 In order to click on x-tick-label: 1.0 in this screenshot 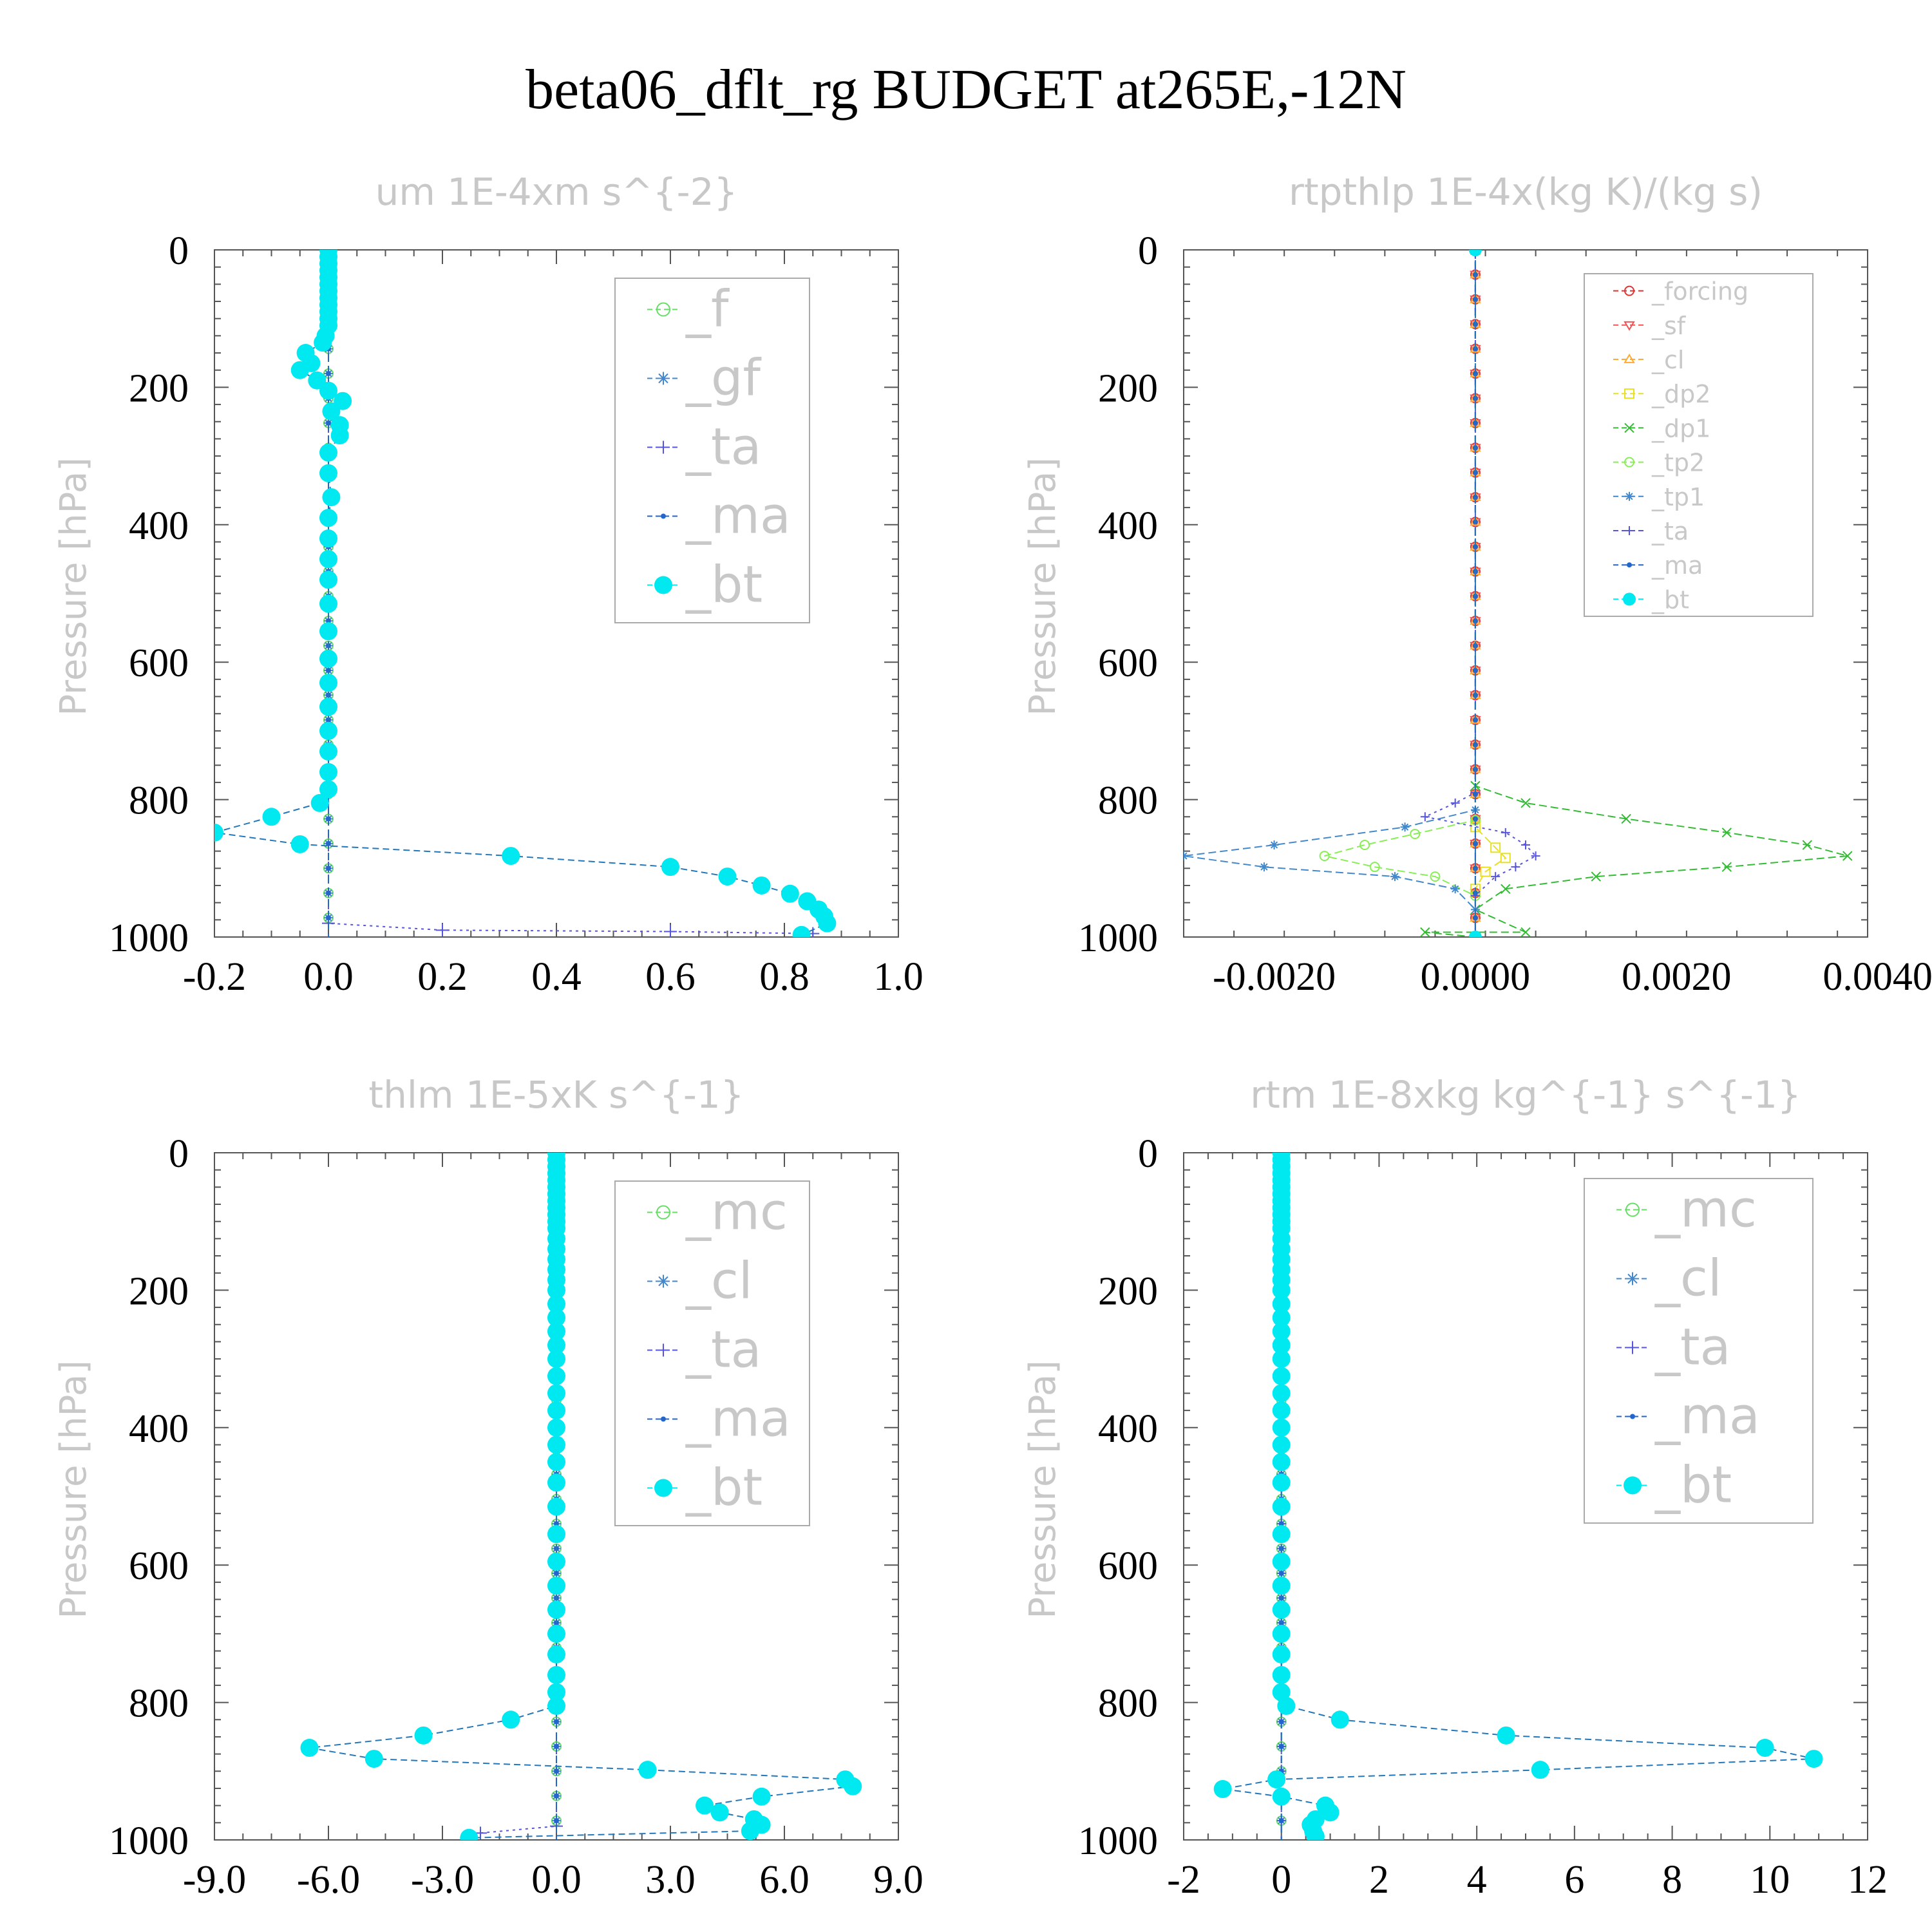, I will do `click(898, 977)`.